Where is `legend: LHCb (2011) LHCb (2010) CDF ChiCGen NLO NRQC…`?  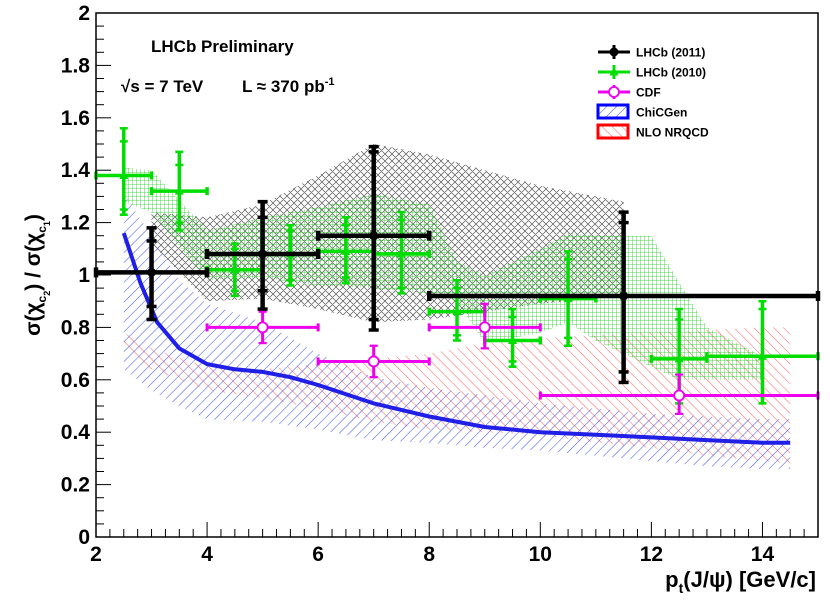
legend: LHCb (2011) LHCb (2010) CDF ChiCGen NLO NRQC… is located at coordinates (652, 92).